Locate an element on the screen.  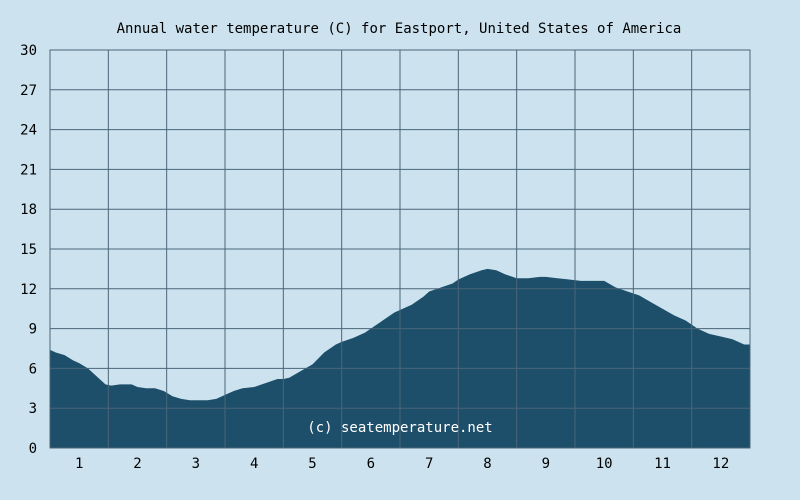
x-tick-label: 5 is located at coordinates (312, 464).